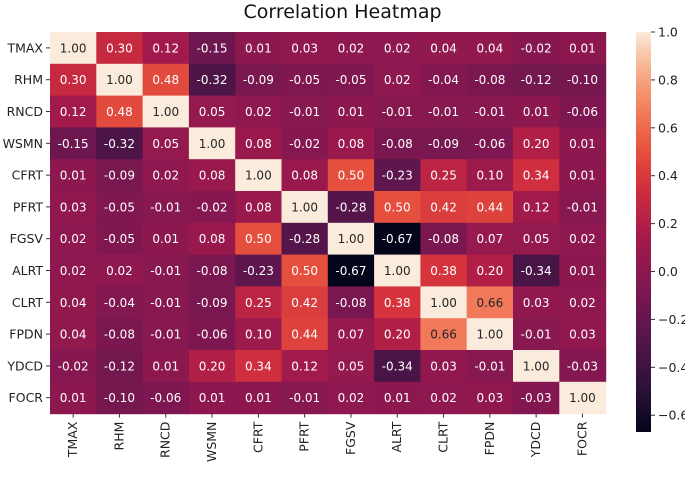 The image size is (685, 482). What do you see at coordinates (23, 143) in the screenshot?
I see `y-tick-label: WSMN` at bounding box center [23, 143].